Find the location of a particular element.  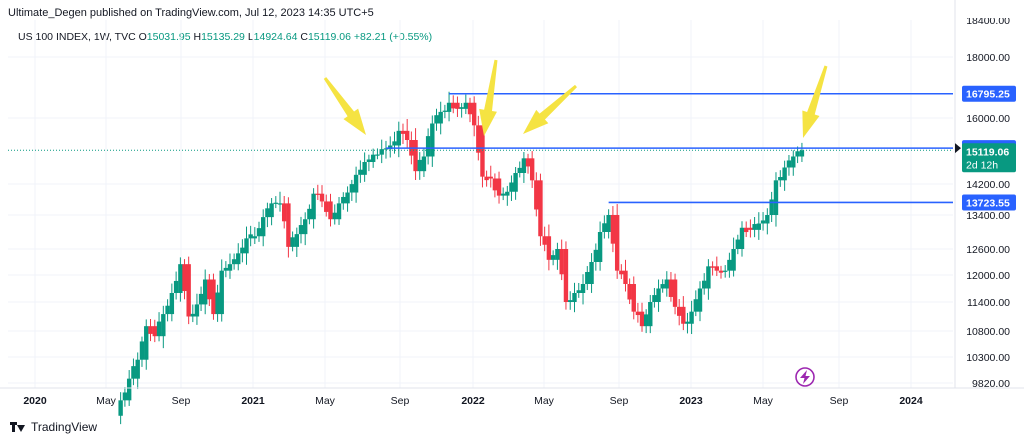

tradingview-brand: TradingView is located at coordinates (53, 427).